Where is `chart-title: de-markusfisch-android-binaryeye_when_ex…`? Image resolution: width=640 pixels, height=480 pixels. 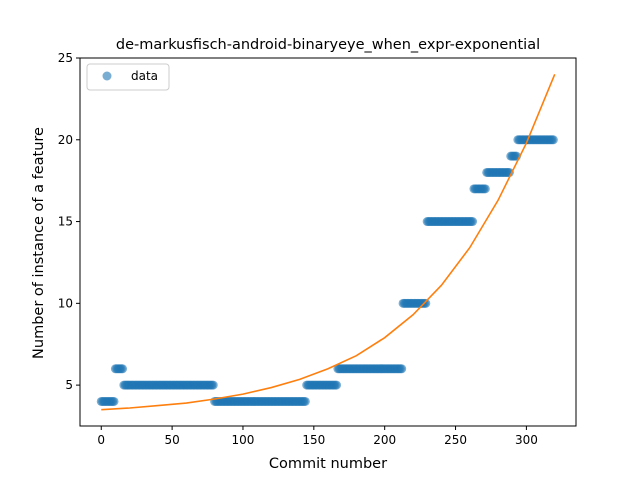 chart-title: de-markusfisch-android-binaryeye_when_ex… is located at coordinates (328, 45).